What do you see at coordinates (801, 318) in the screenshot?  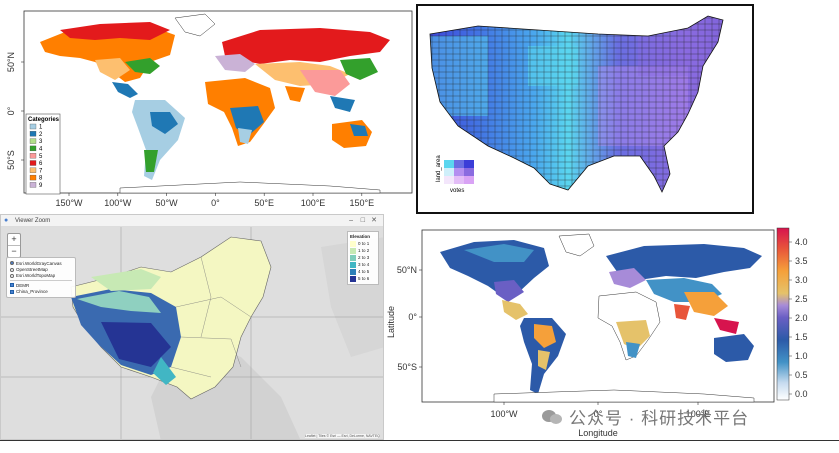 I see `colorbar-tick-label: 2.0` at bounding box center [801, 318].